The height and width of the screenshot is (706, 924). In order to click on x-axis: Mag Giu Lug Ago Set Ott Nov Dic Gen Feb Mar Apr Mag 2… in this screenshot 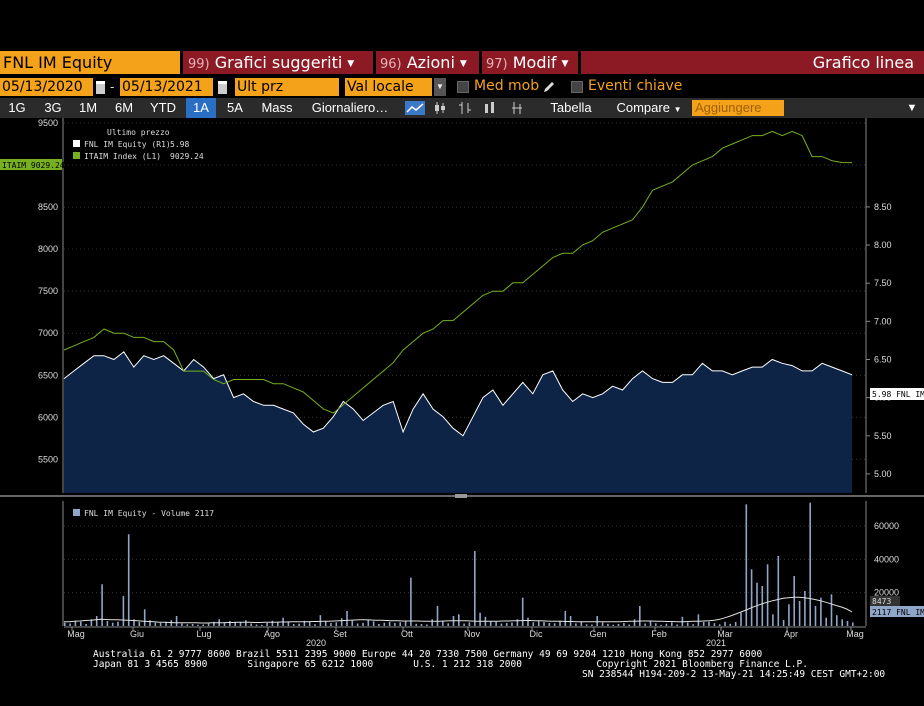, I will do `click(465, 637)`.